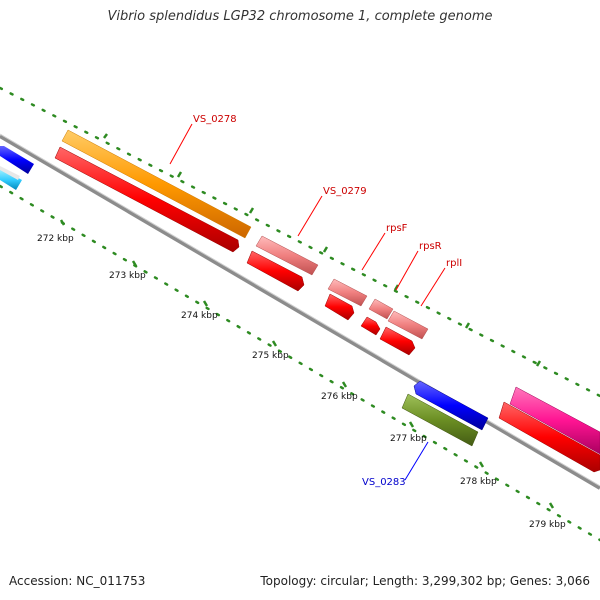  What do you see at coordinates (215, 119) in the screenshot?
I see `gene-label-vs0278: VS_0278` at bounding box center [215, 119].